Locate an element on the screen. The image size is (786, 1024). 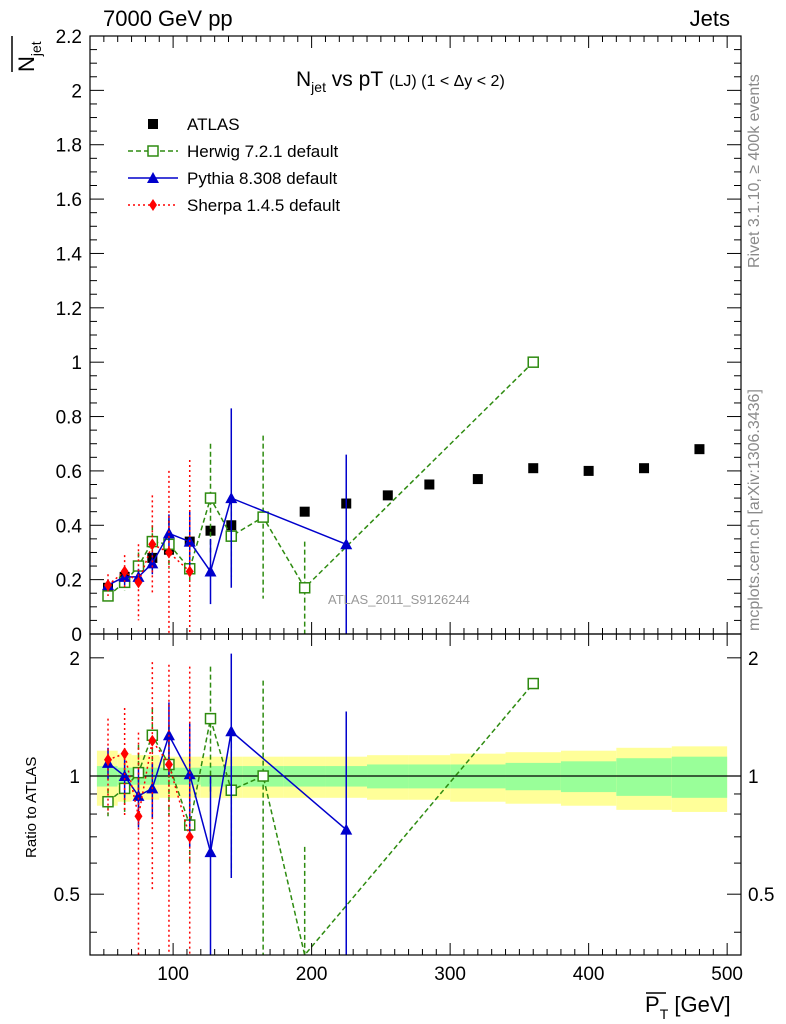
y-tick-label: 1.8 is located at coordinates (69, 146).